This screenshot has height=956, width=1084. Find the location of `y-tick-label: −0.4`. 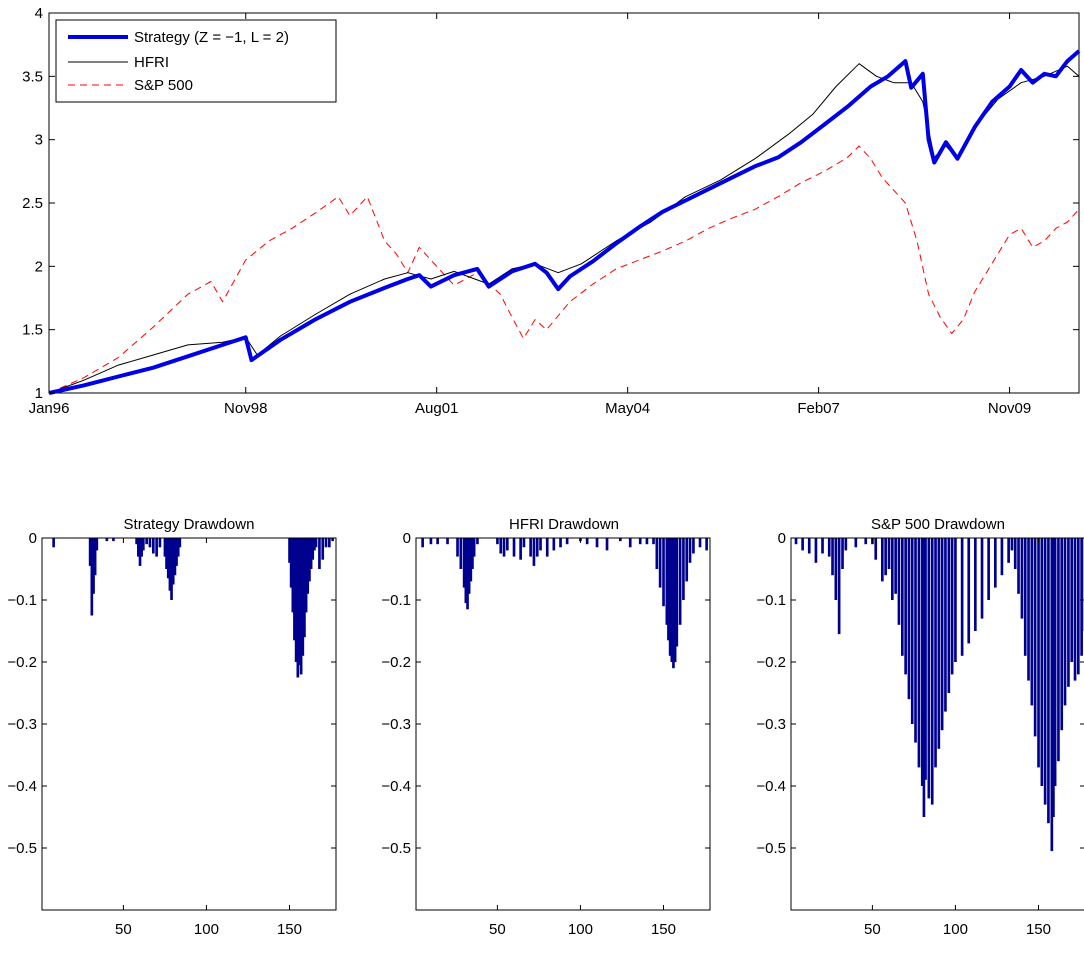

y-tick-label: −0.4 is located at coordinates (771, 786).